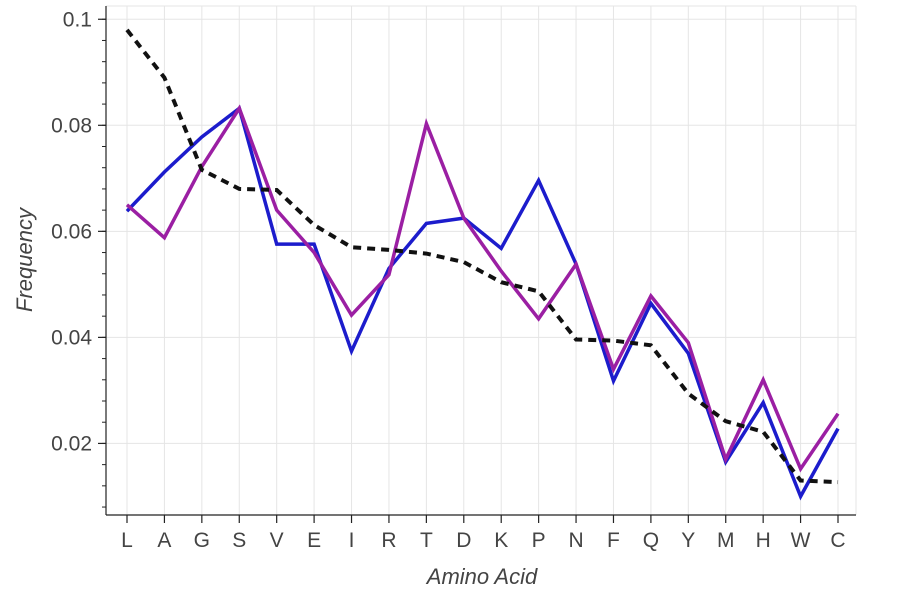 The width and height of the screenshot is (900, 600). Describe the element at coordinates (388, 540) in the screenshot. I see `x-tick-label: R` at that location.